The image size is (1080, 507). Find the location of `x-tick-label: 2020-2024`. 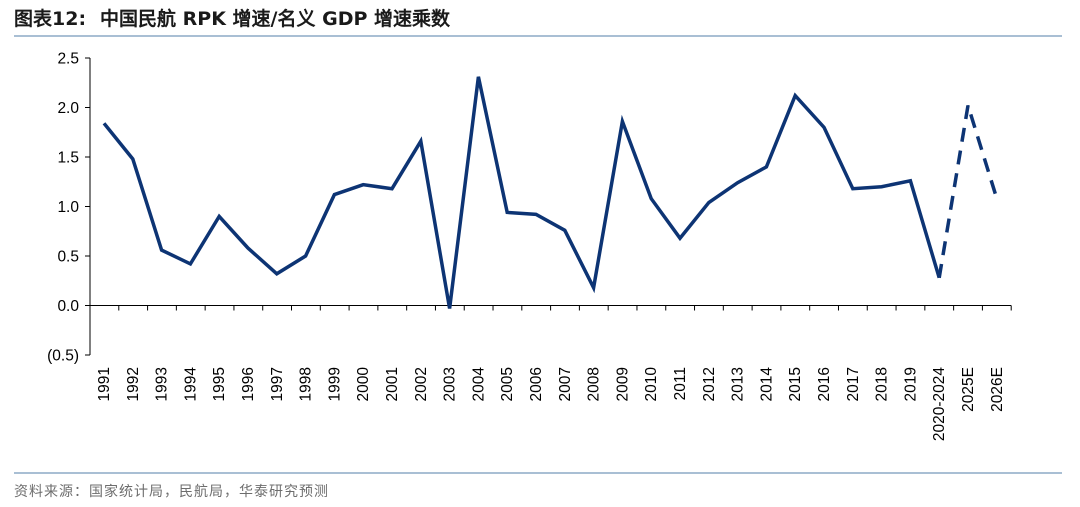

x-tick-label: 2020-2024 is located at coordinates (939, 404).